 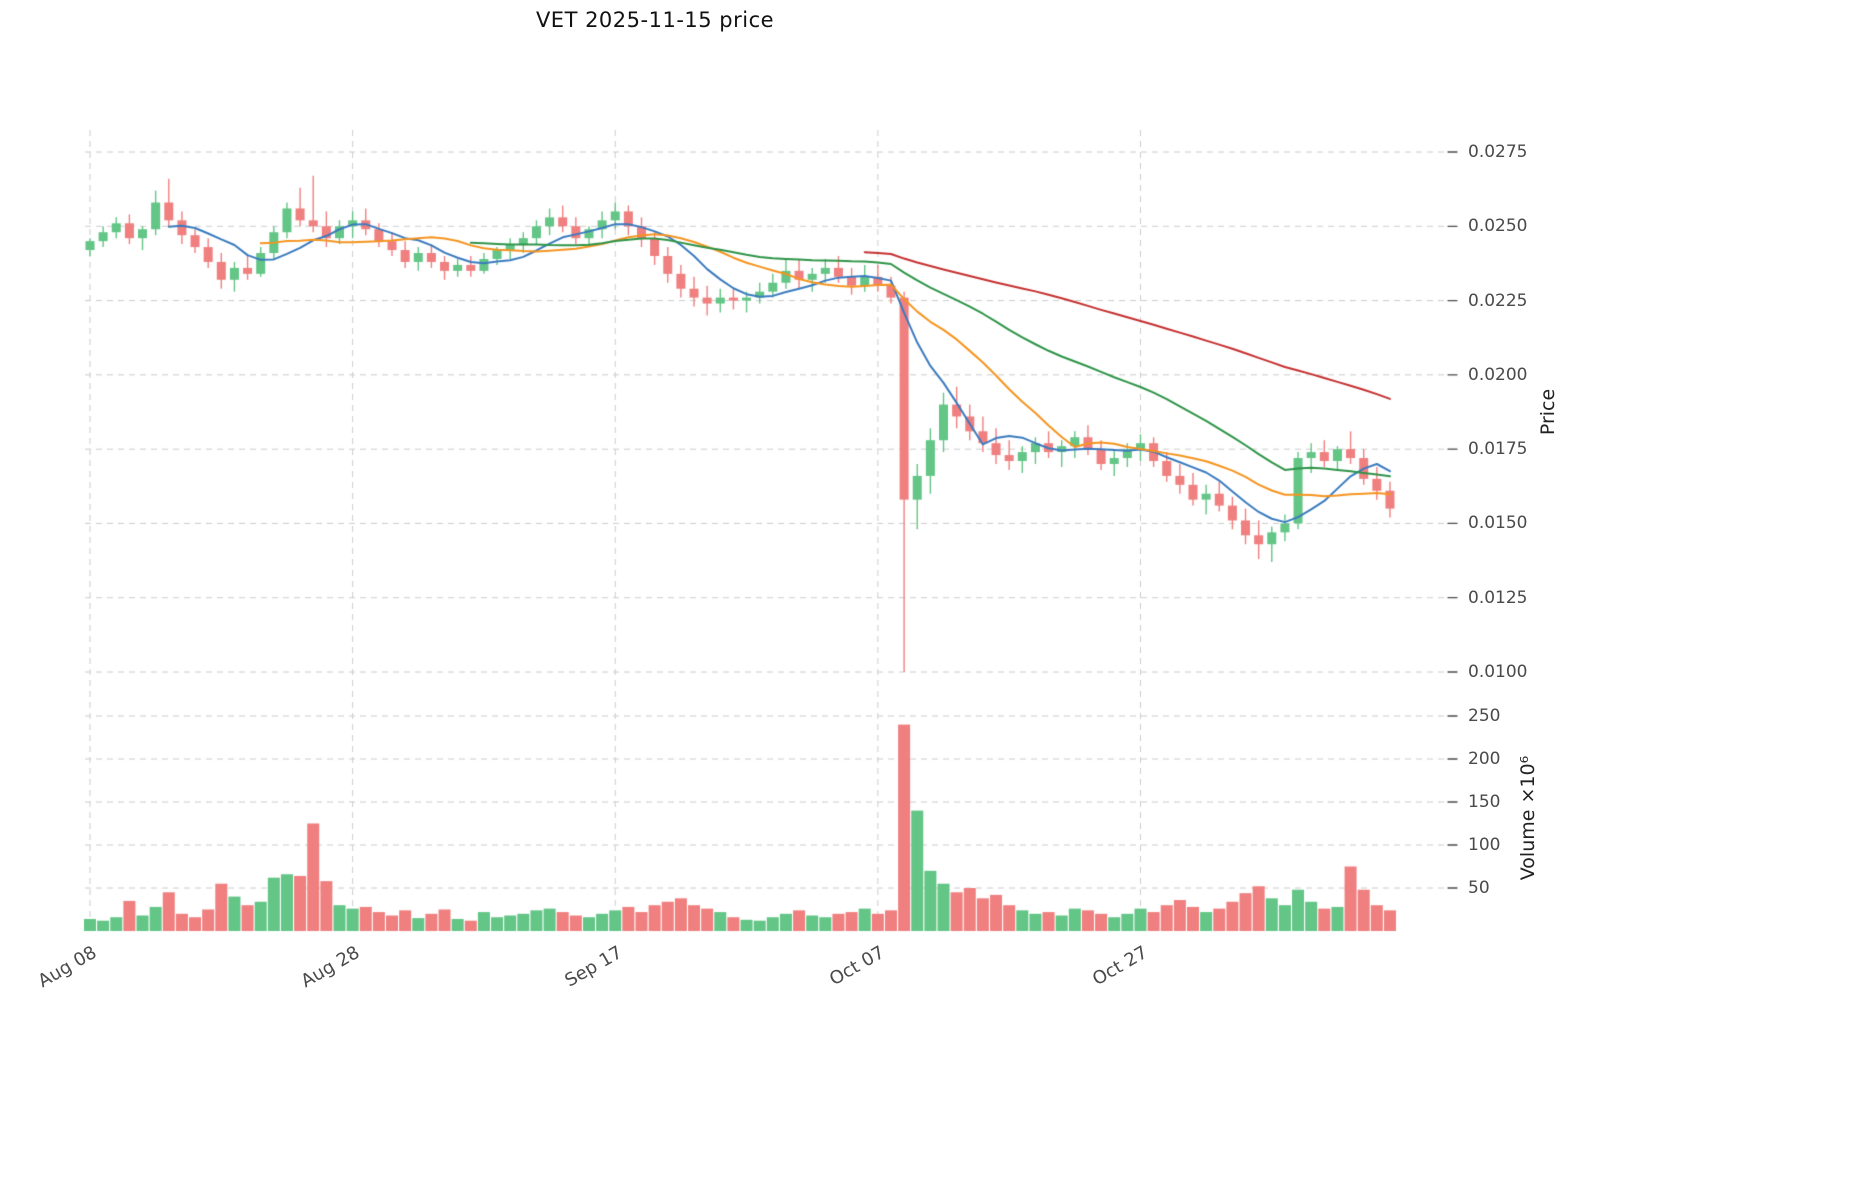 What do you see at coordinates (1498, 449) in the screenshot?
I see `price-tick-label: 0.0175` at bounding box center [1498, 449].